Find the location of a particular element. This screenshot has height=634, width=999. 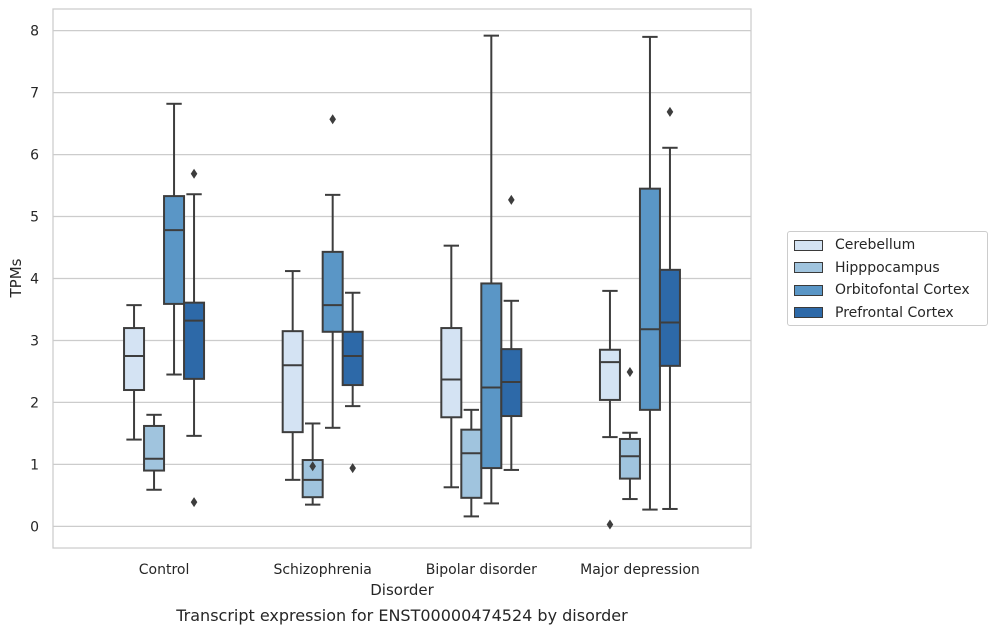

box-hipppocampus-schizophrenia is located at coordinates (312, 464).